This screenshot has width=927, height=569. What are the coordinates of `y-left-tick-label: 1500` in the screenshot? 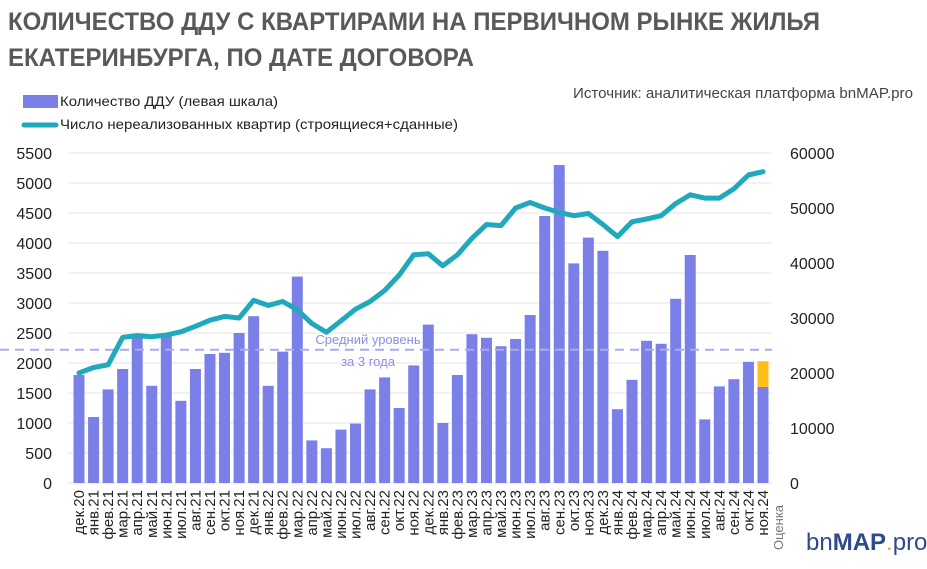 It's located at (34, 394).